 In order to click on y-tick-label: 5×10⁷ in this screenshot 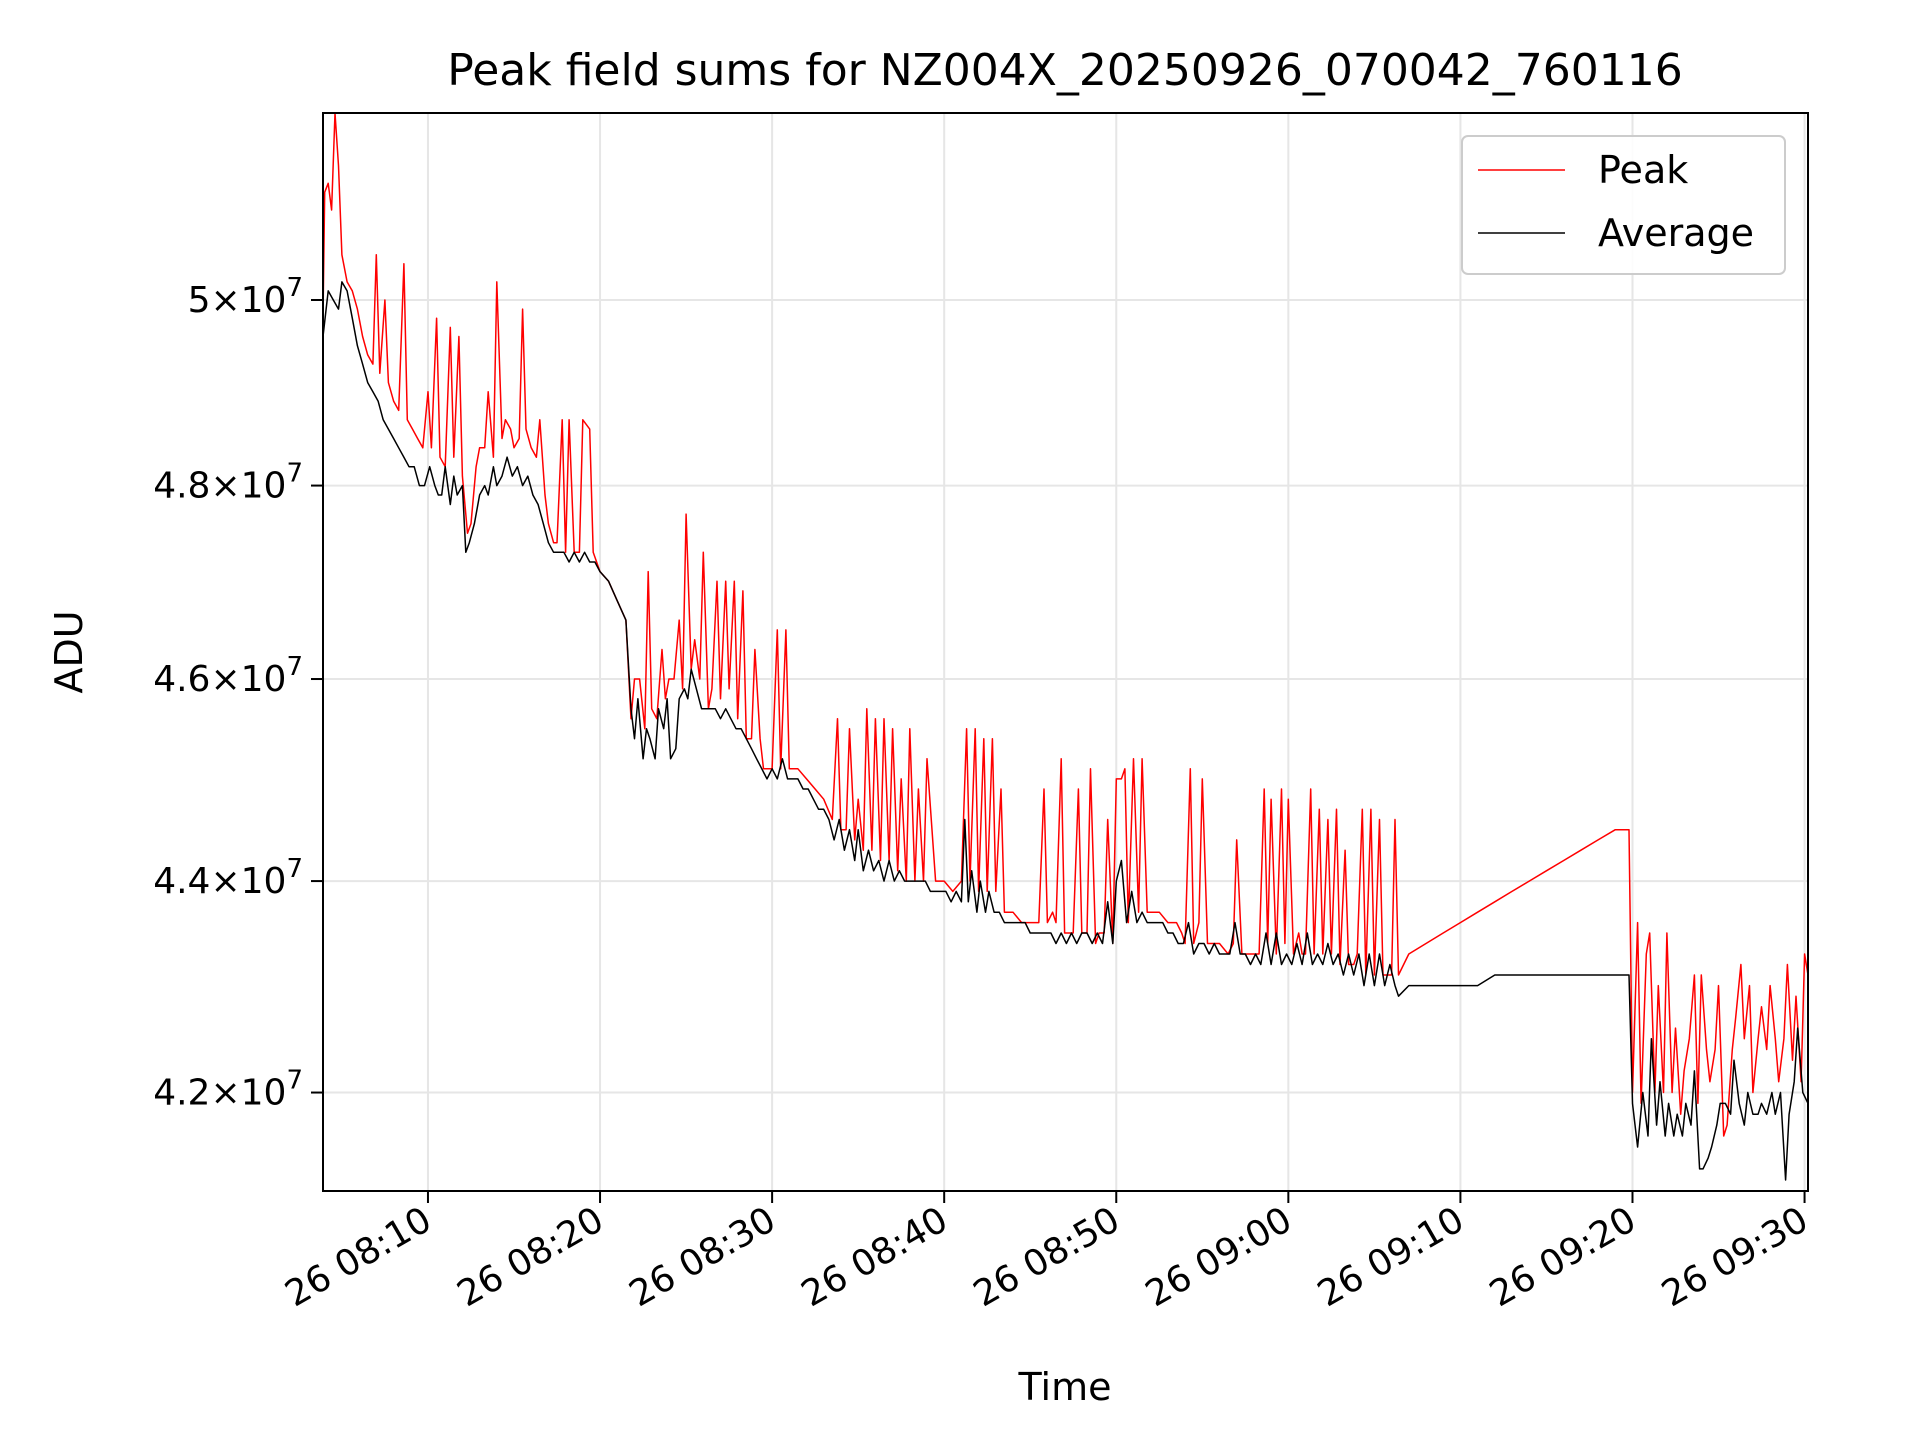, I will do `click(245, 297)`.